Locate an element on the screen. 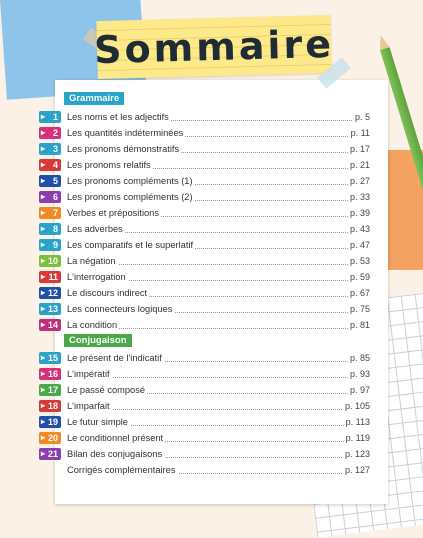 The width and height of the screenshot is (423, 538). chapter-number-badge: 12 is located at coordinates (50, 293).